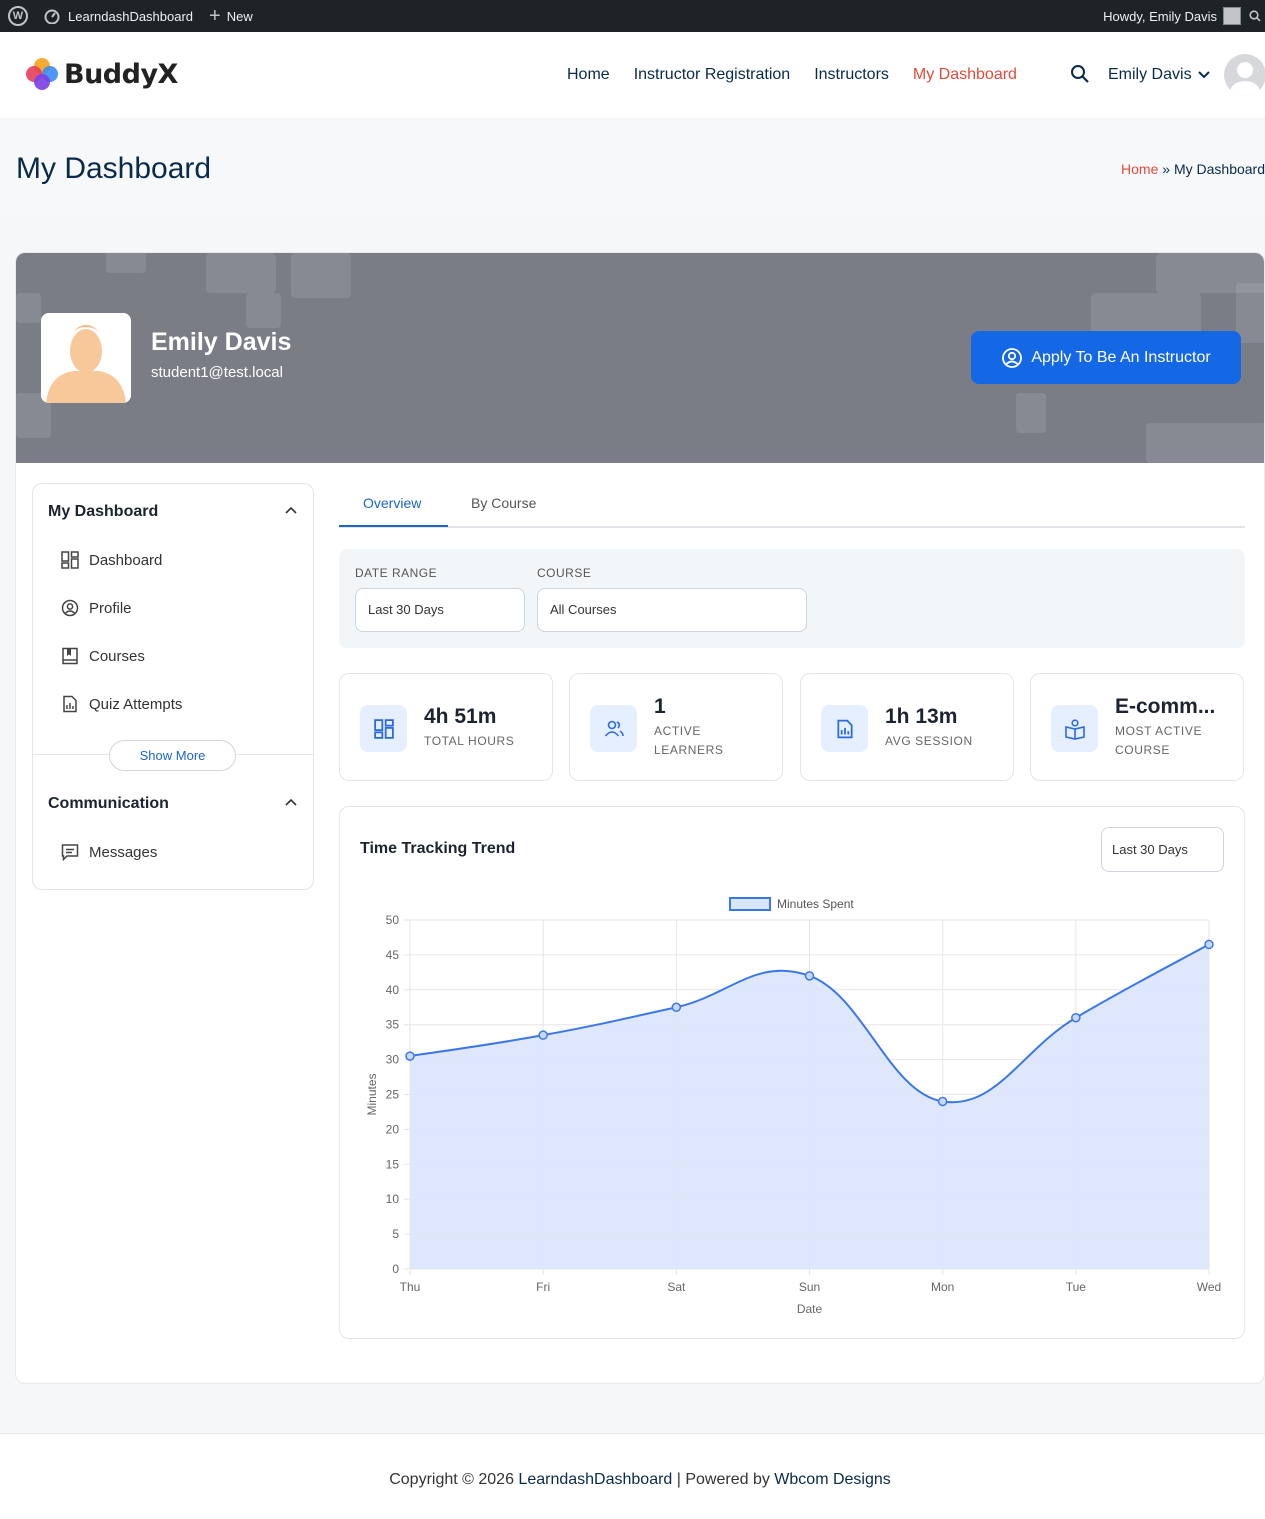  I want to click on site-name-link: LearndashDashboard, so click(118, 16).